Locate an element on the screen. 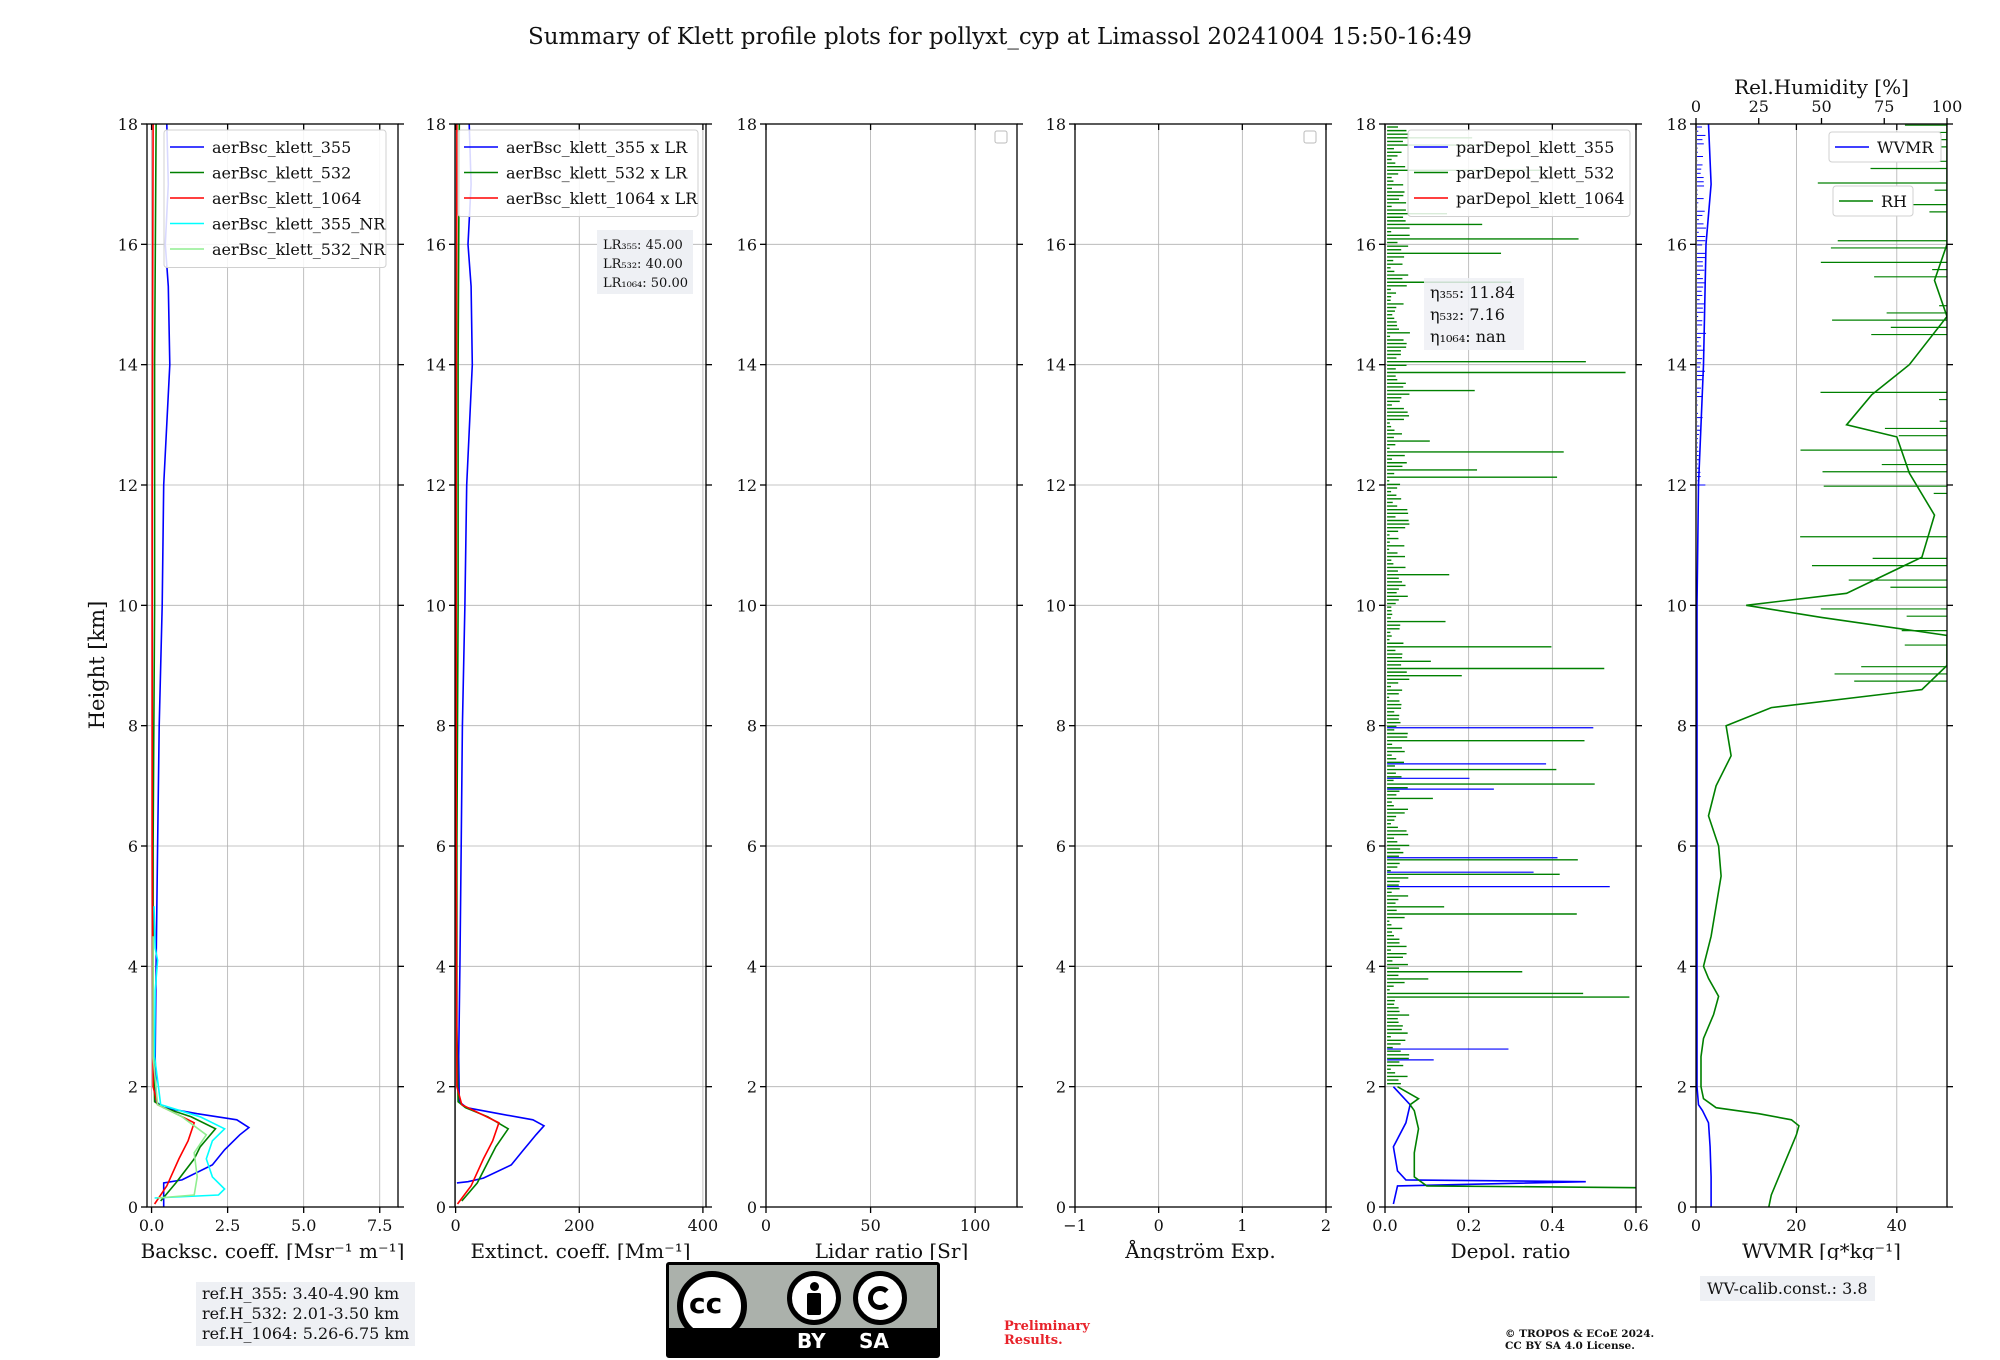  x-tick-label: 2 is located at coordinates (1326, 1225).